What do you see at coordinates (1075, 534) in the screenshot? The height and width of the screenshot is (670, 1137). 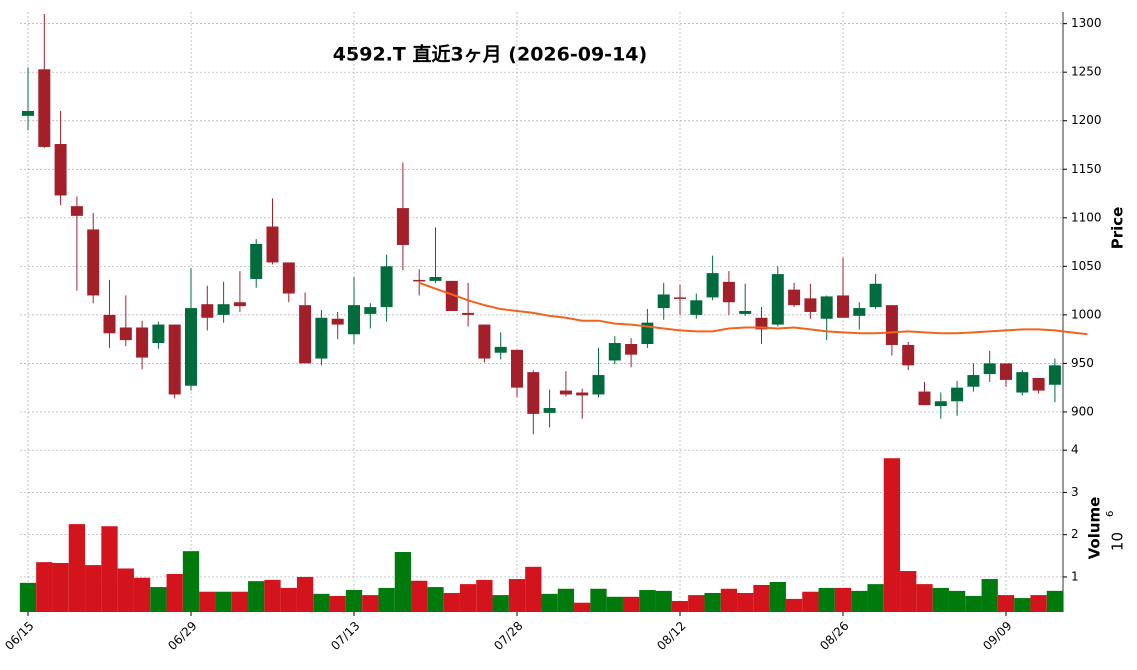 I see `y-tick-label: 2` at bounding box center [1075, 534].